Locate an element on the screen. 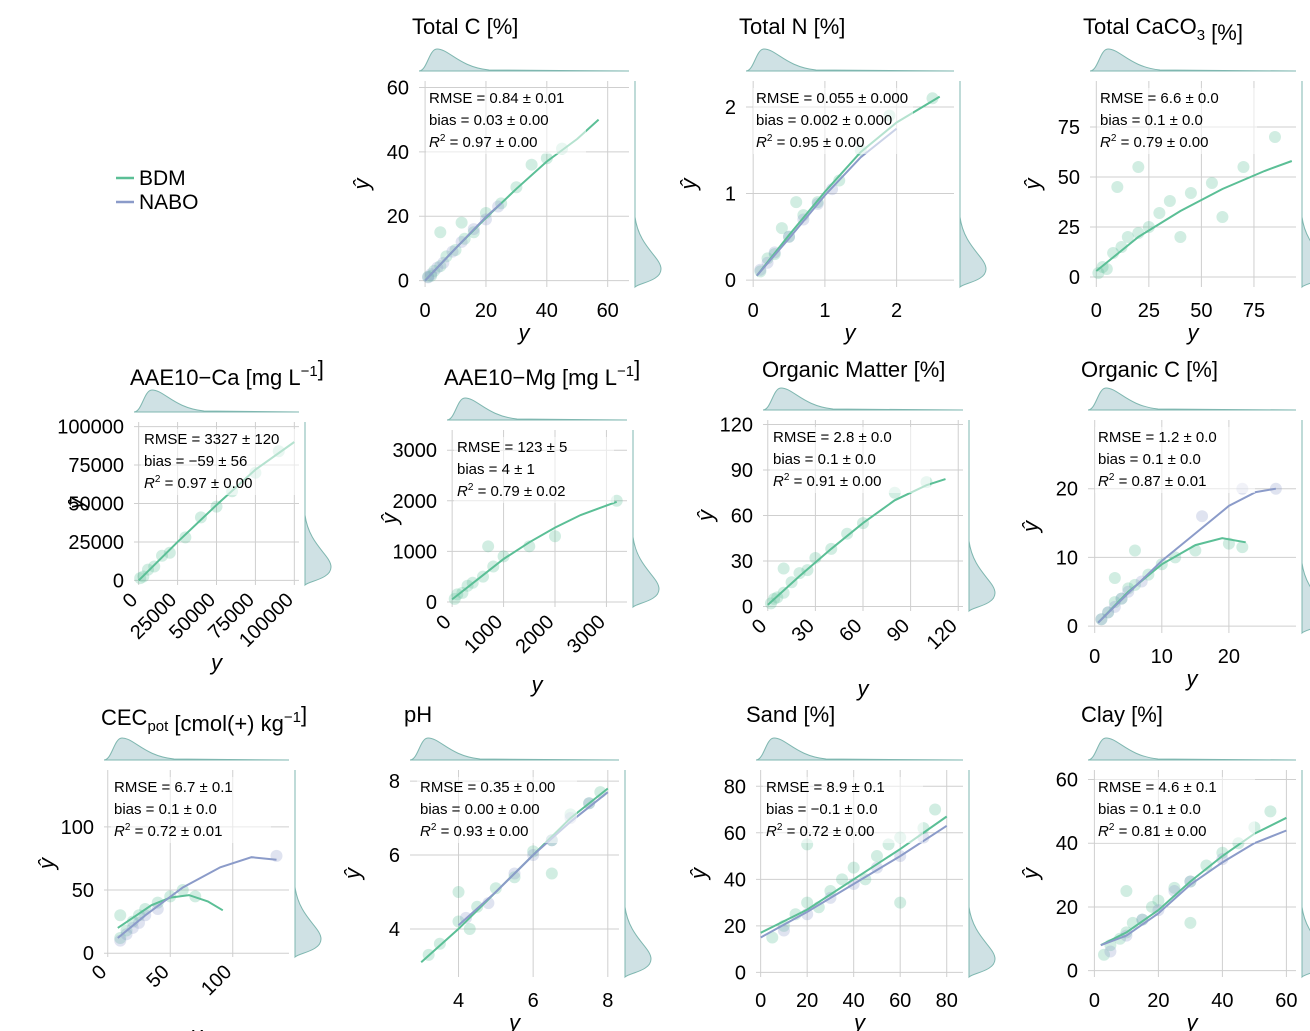 The image size is (1310, 1031). metric-r2: R2 = 0.79 ± 0.00 is located at coordinates (1154, 142).